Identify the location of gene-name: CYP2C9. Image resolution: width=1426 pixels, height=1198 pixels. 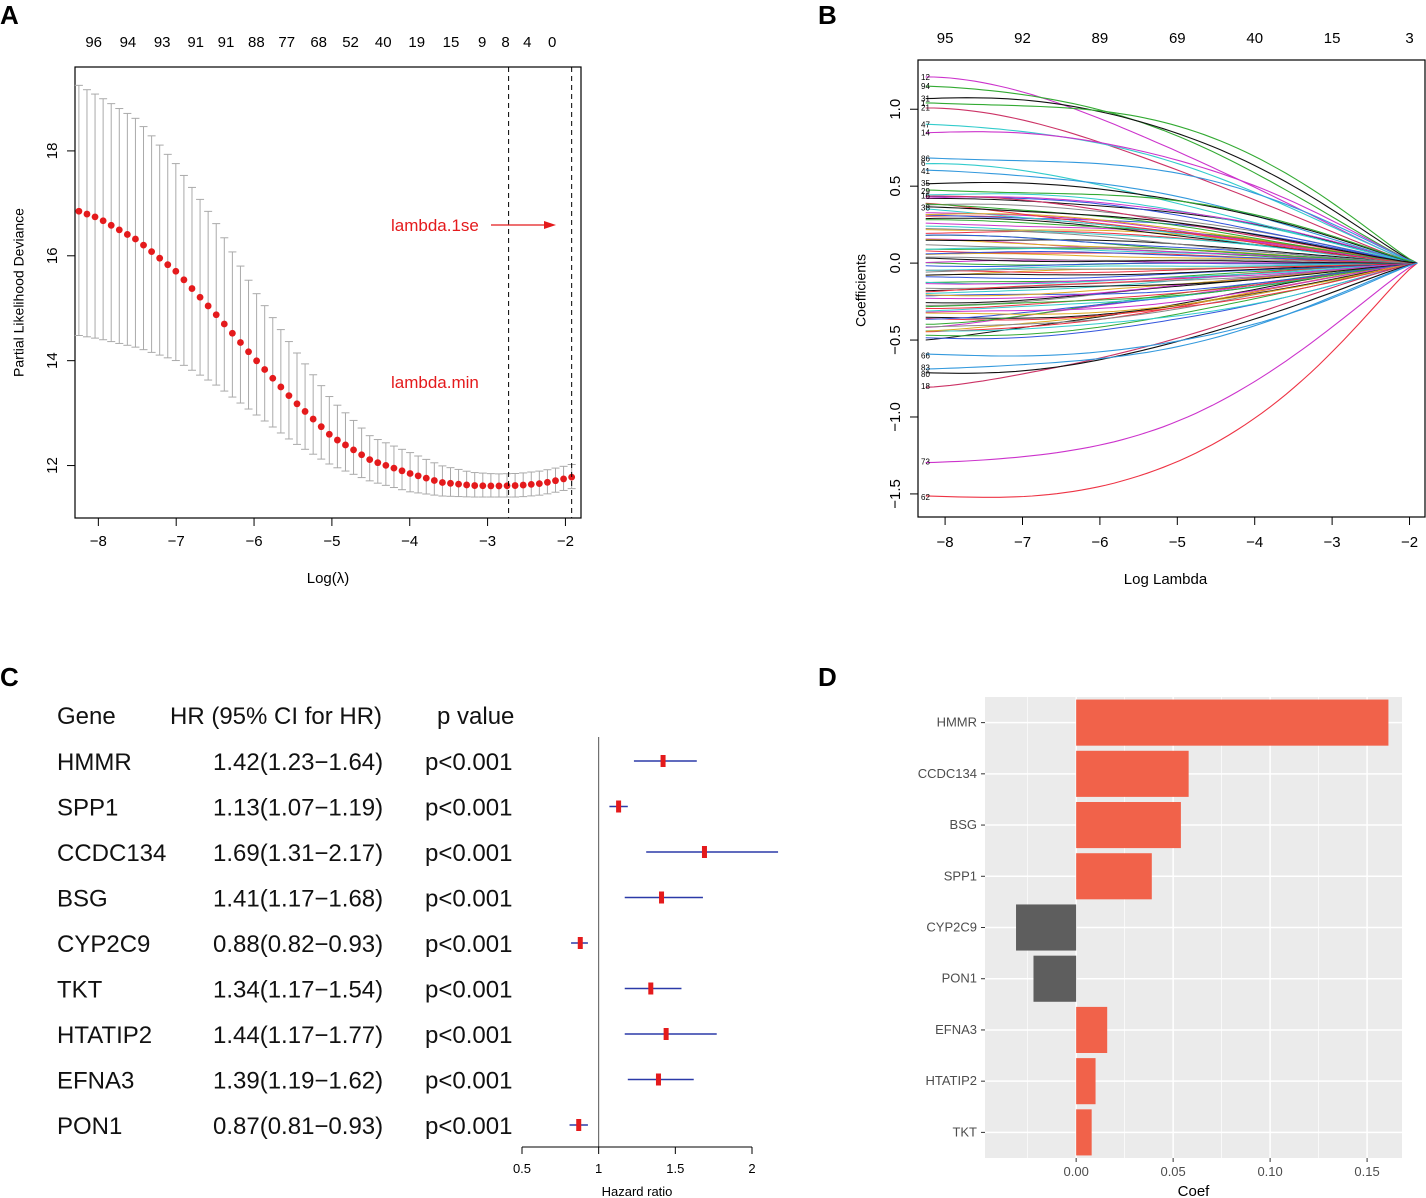
(103, 944).